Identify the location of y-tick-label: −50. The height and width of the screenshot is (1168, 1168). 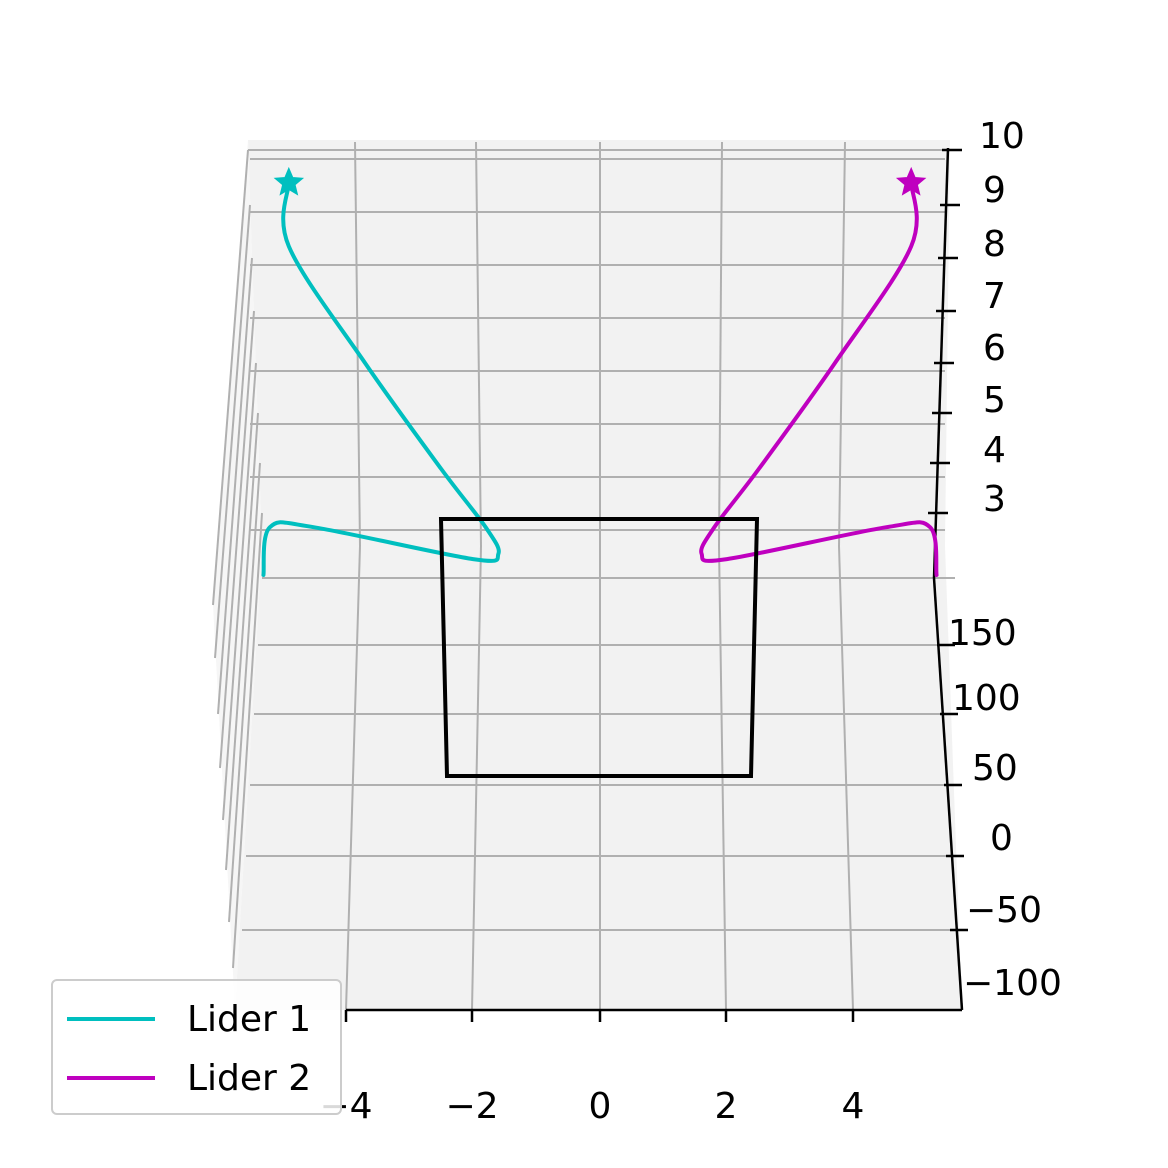
(1004, 910).